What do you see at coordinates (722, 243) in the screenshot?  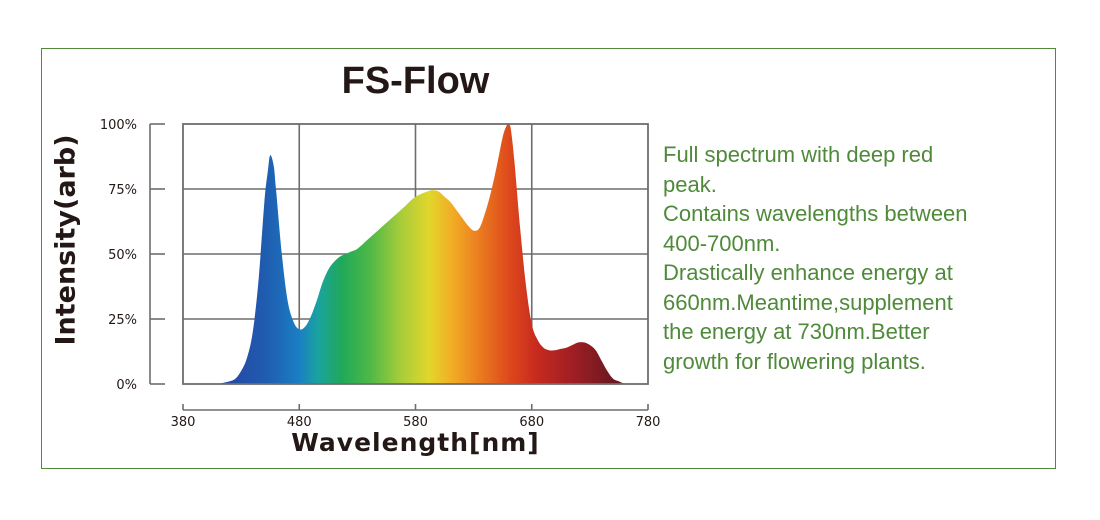 I see `description-line: 400-700nm.` at bounding box center [722, 243].